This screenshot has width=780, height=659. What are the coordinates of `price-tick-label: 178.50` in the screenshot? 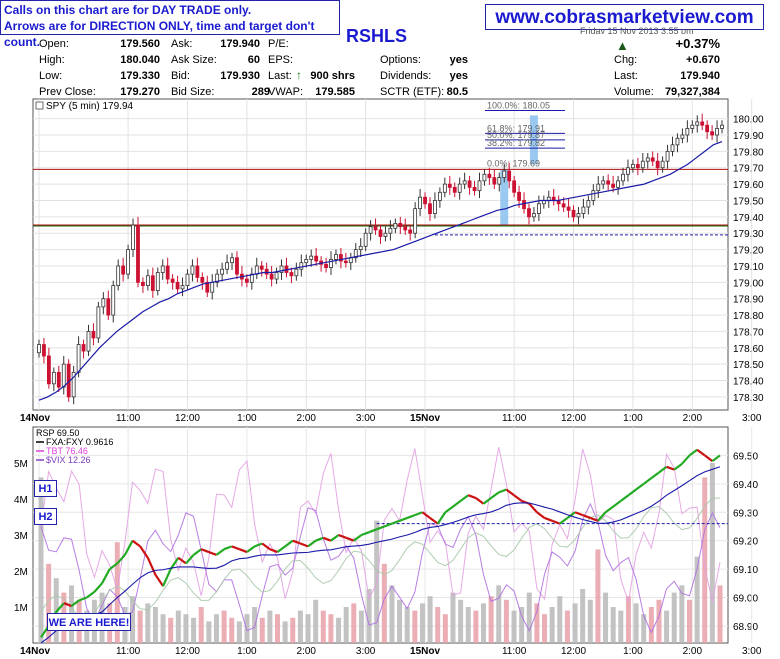 It's located at (748, 365).